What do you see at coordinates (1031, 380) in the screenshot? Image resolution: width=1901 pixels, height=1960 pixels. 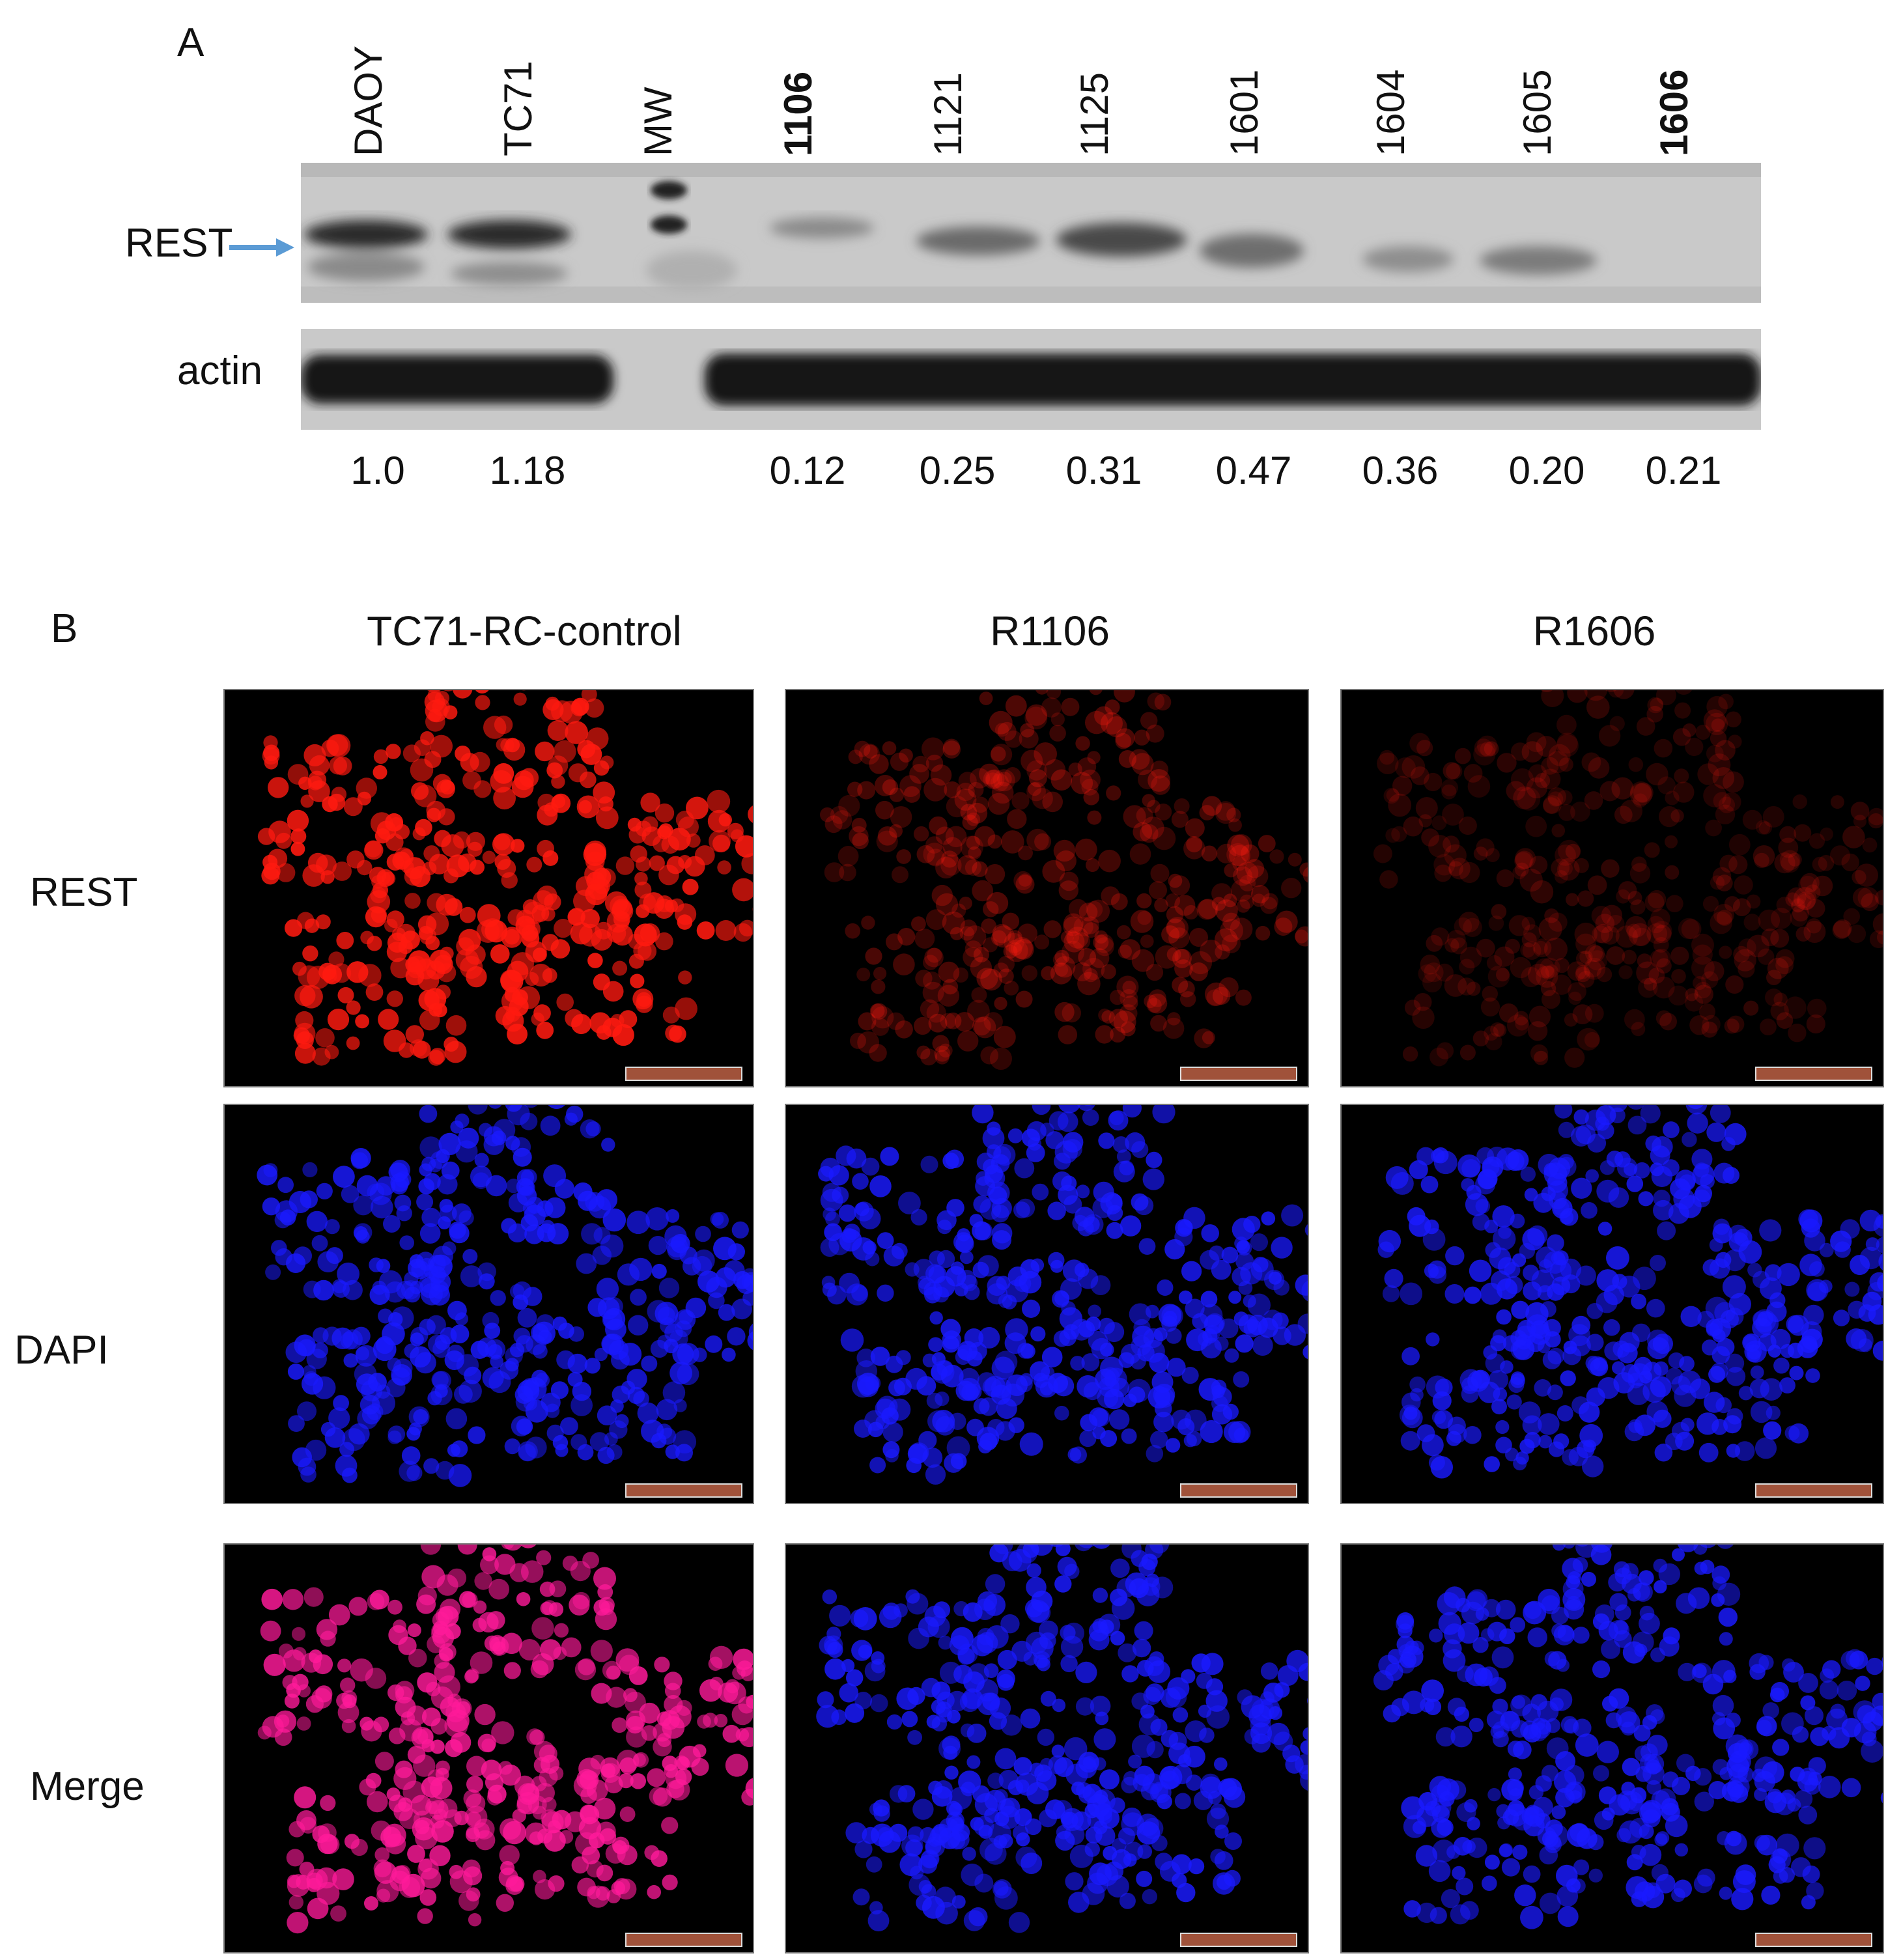 I see `actin-western-blot` at bounding box center [1031, 380].